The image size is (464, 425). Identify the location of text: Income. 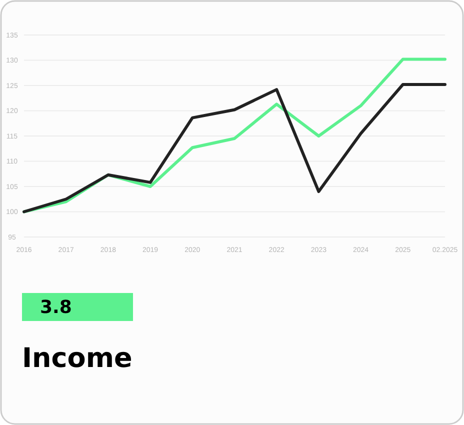
(77, 358).